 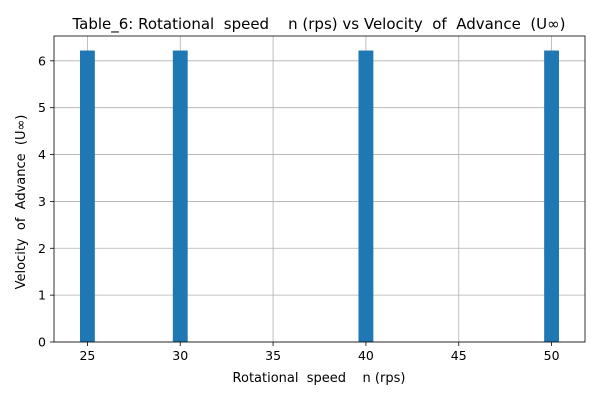 I want to click on x-tick-label: 50, so click(x=552, y=355).